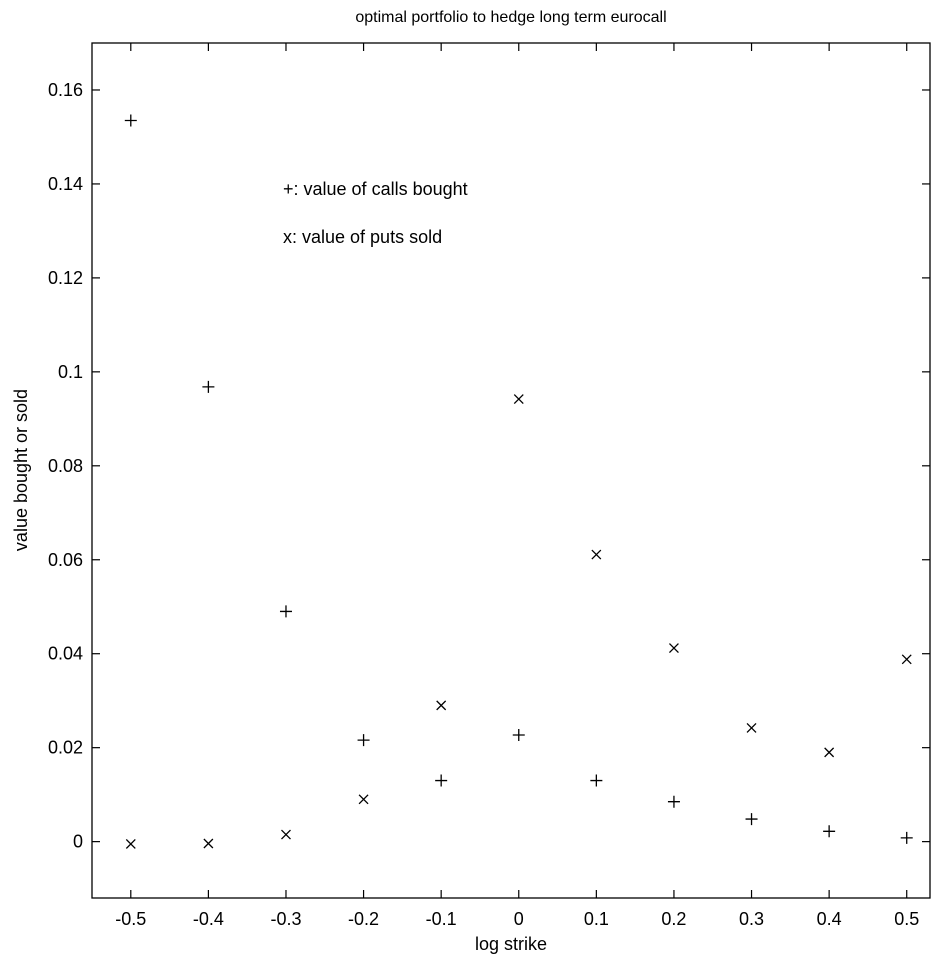 The width and height of the screenshot is (933, 958). What do you see at coordinates (367, 237) in the screenshot?
I see `annotation-puts-text: : value of puts sold` at bounding box center [367, 237].